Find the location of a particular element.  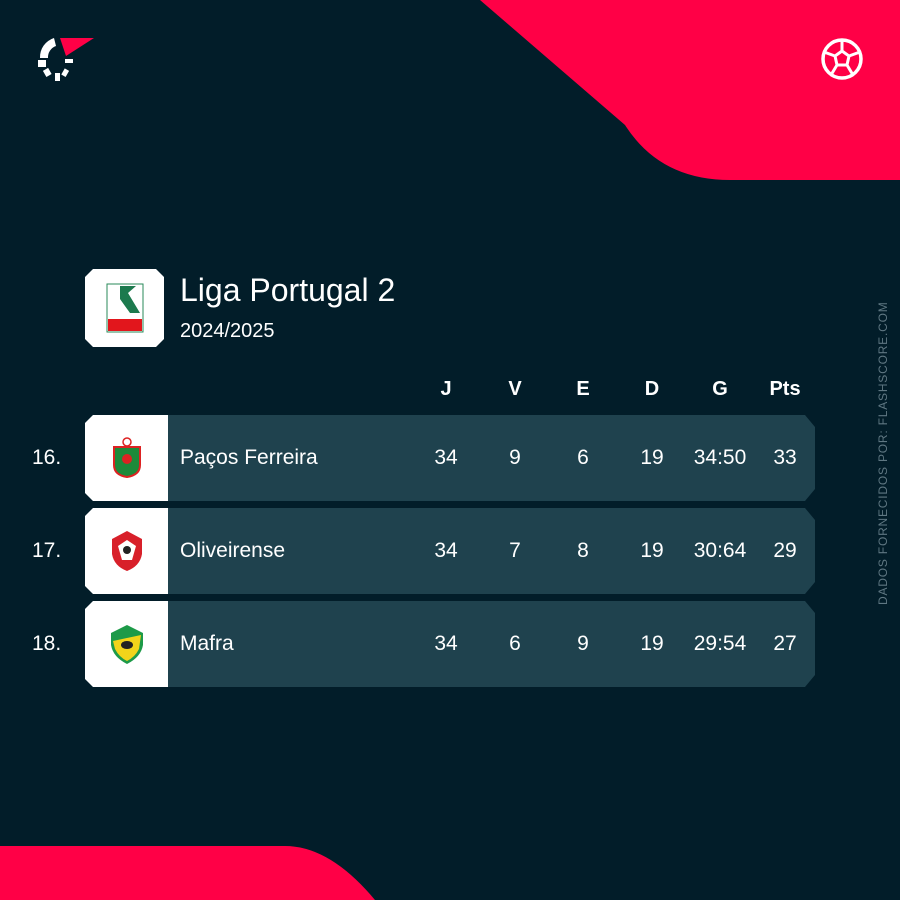

column-header-pts: Pts is located at coordinates (785, 389).